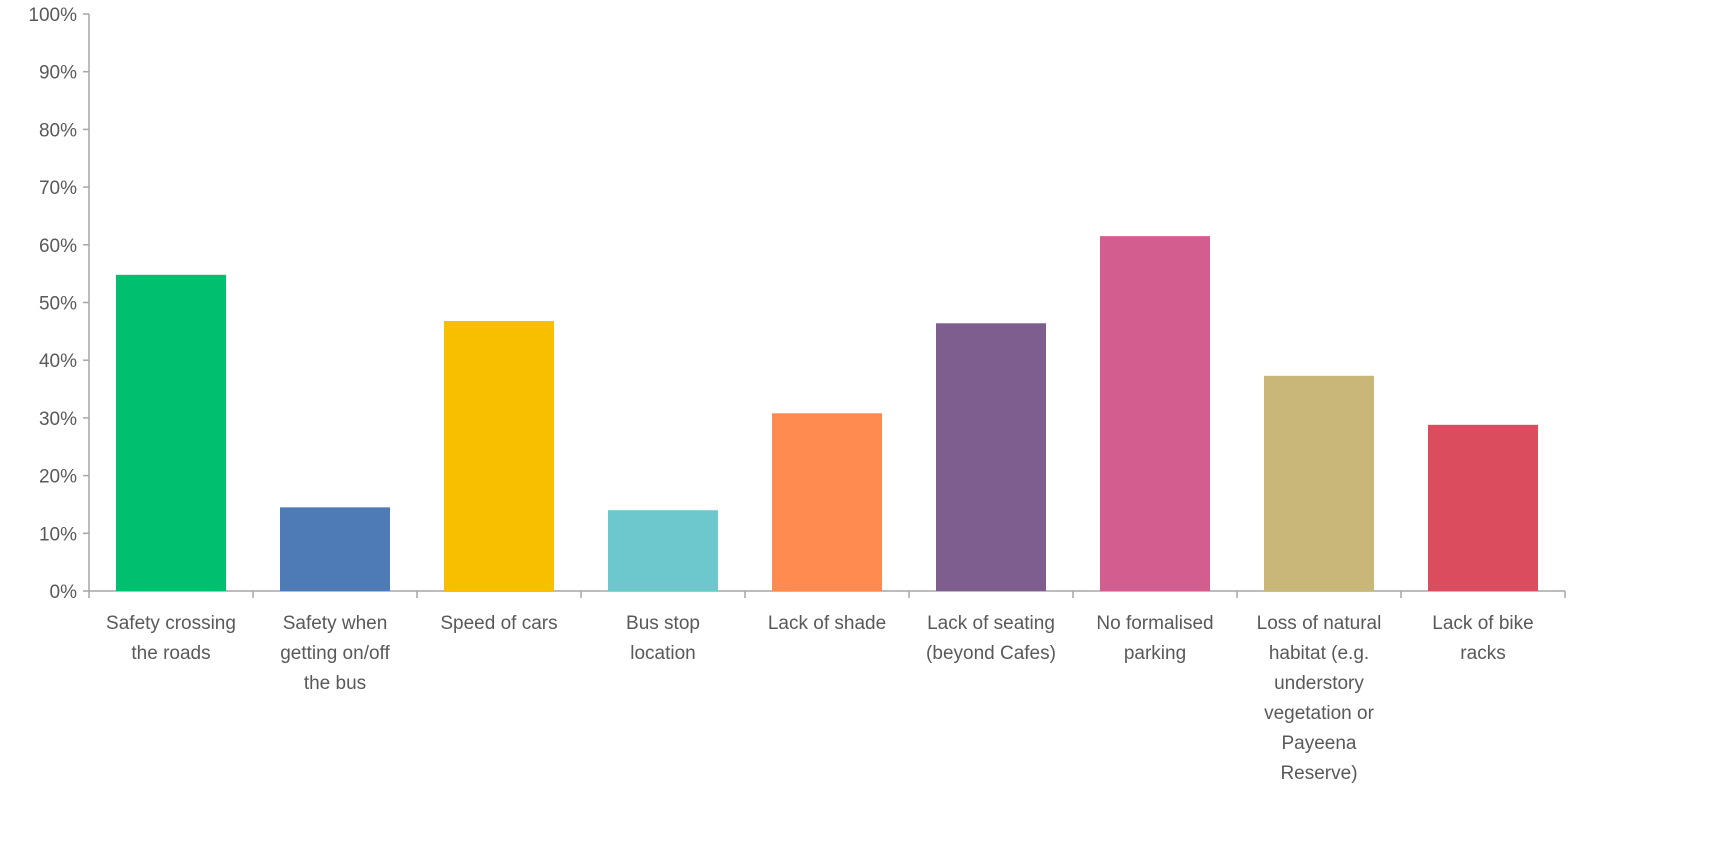 The height and width of the screenshot is (859, 1712). Describe the element at coordinates (1318, 773) in the screenshot. I see `x-tick-label-line: Reserve)` at that location.